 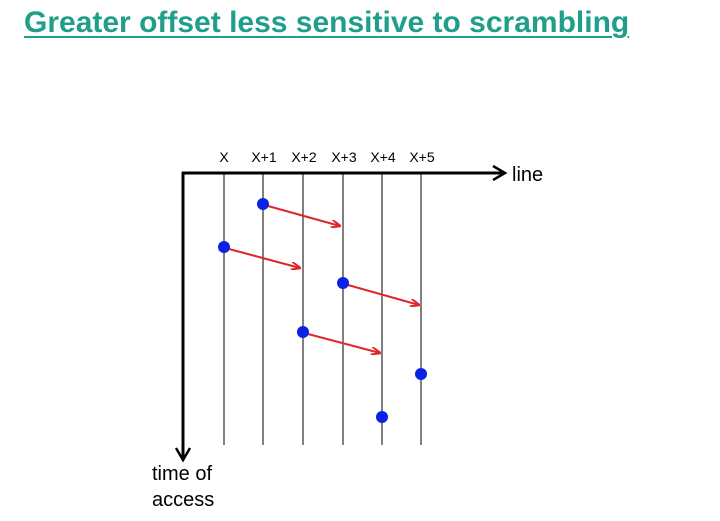 What do you see at coordinates (327, 157) in the screenshot?
I see `column-labels: X X+1 X+2 X+3 X+4 X+5` at bounding box center [327, 157].